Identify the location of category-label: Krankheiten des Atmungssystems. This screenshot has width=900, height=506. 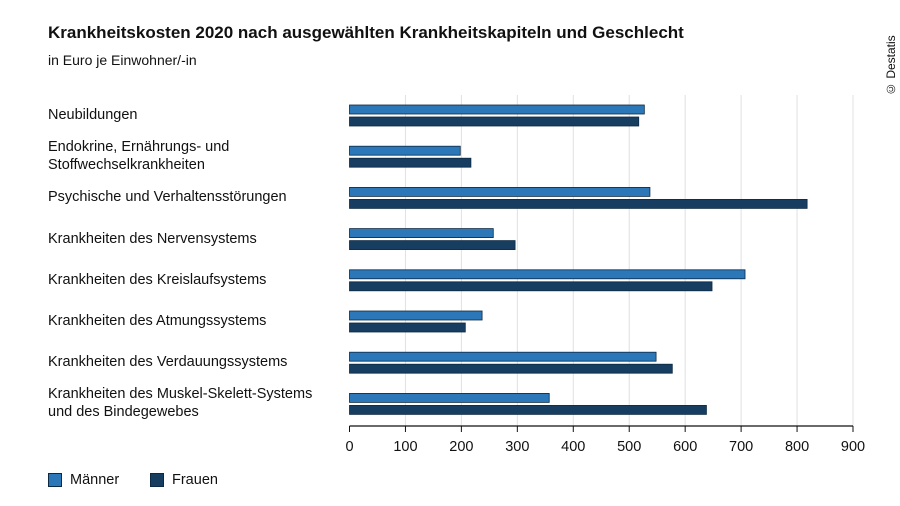
(157, 321).